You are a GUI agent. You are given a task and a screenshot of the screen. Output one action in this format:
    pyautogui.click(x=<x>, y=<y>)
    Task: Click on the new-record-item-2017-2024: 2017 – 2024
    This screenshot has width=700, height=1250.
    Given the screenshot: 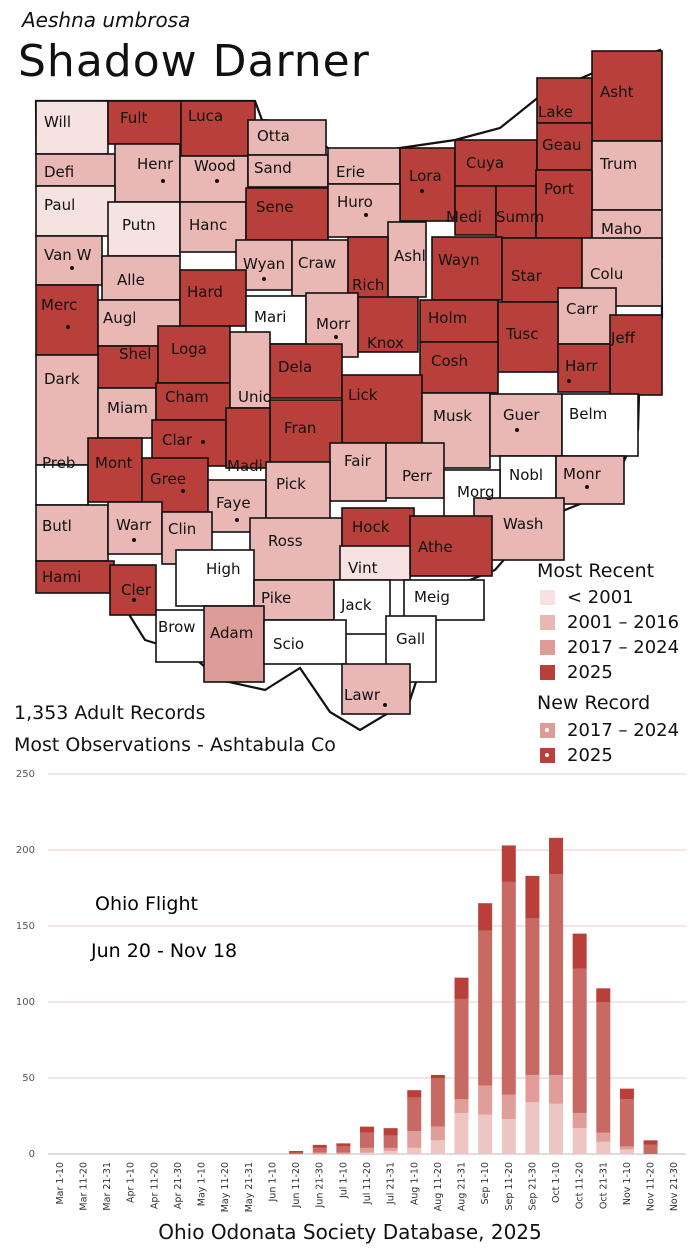 What is the action you would take?
    pyautogui.click(x=609, y=730)
    